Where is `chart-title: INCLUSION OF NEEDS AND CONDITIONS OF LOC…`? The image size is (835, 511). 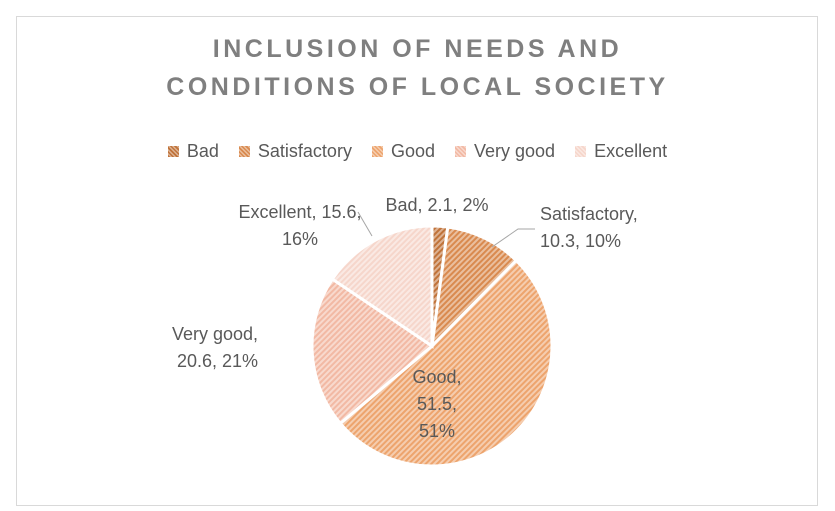 chart-title: INCLUSION OF NEEDS AND CONDITIONS OF LOC… is located at coordinates (417, 68).